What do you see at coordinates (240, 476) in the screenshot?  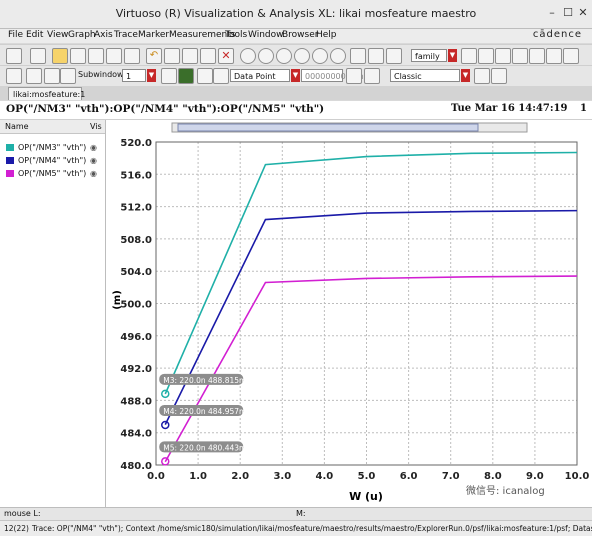 I see `x-tick-label: 2.0` at bounding box center [240, 476].